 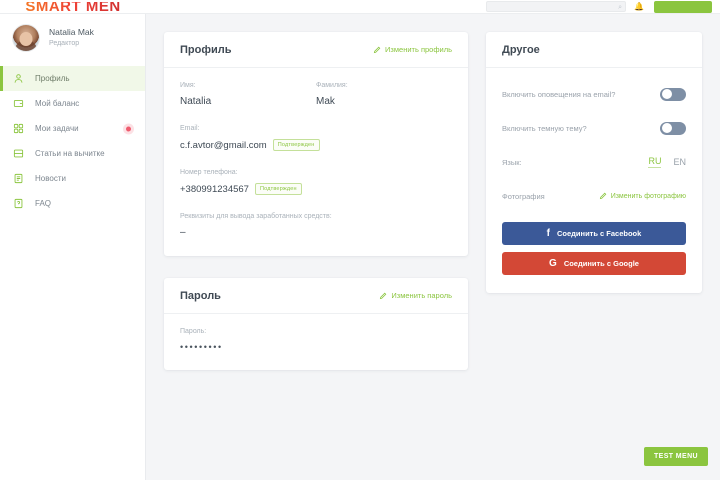 I want to click on edit-profile-link: Изменить профиль, so click(x=412, y=49).